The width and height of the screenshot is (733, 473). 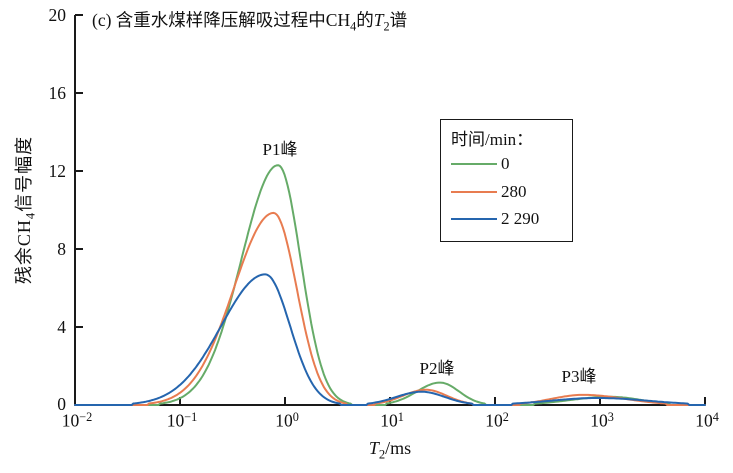 I want to click on y-tick-label-0: 0, so click(x=61, y=403).